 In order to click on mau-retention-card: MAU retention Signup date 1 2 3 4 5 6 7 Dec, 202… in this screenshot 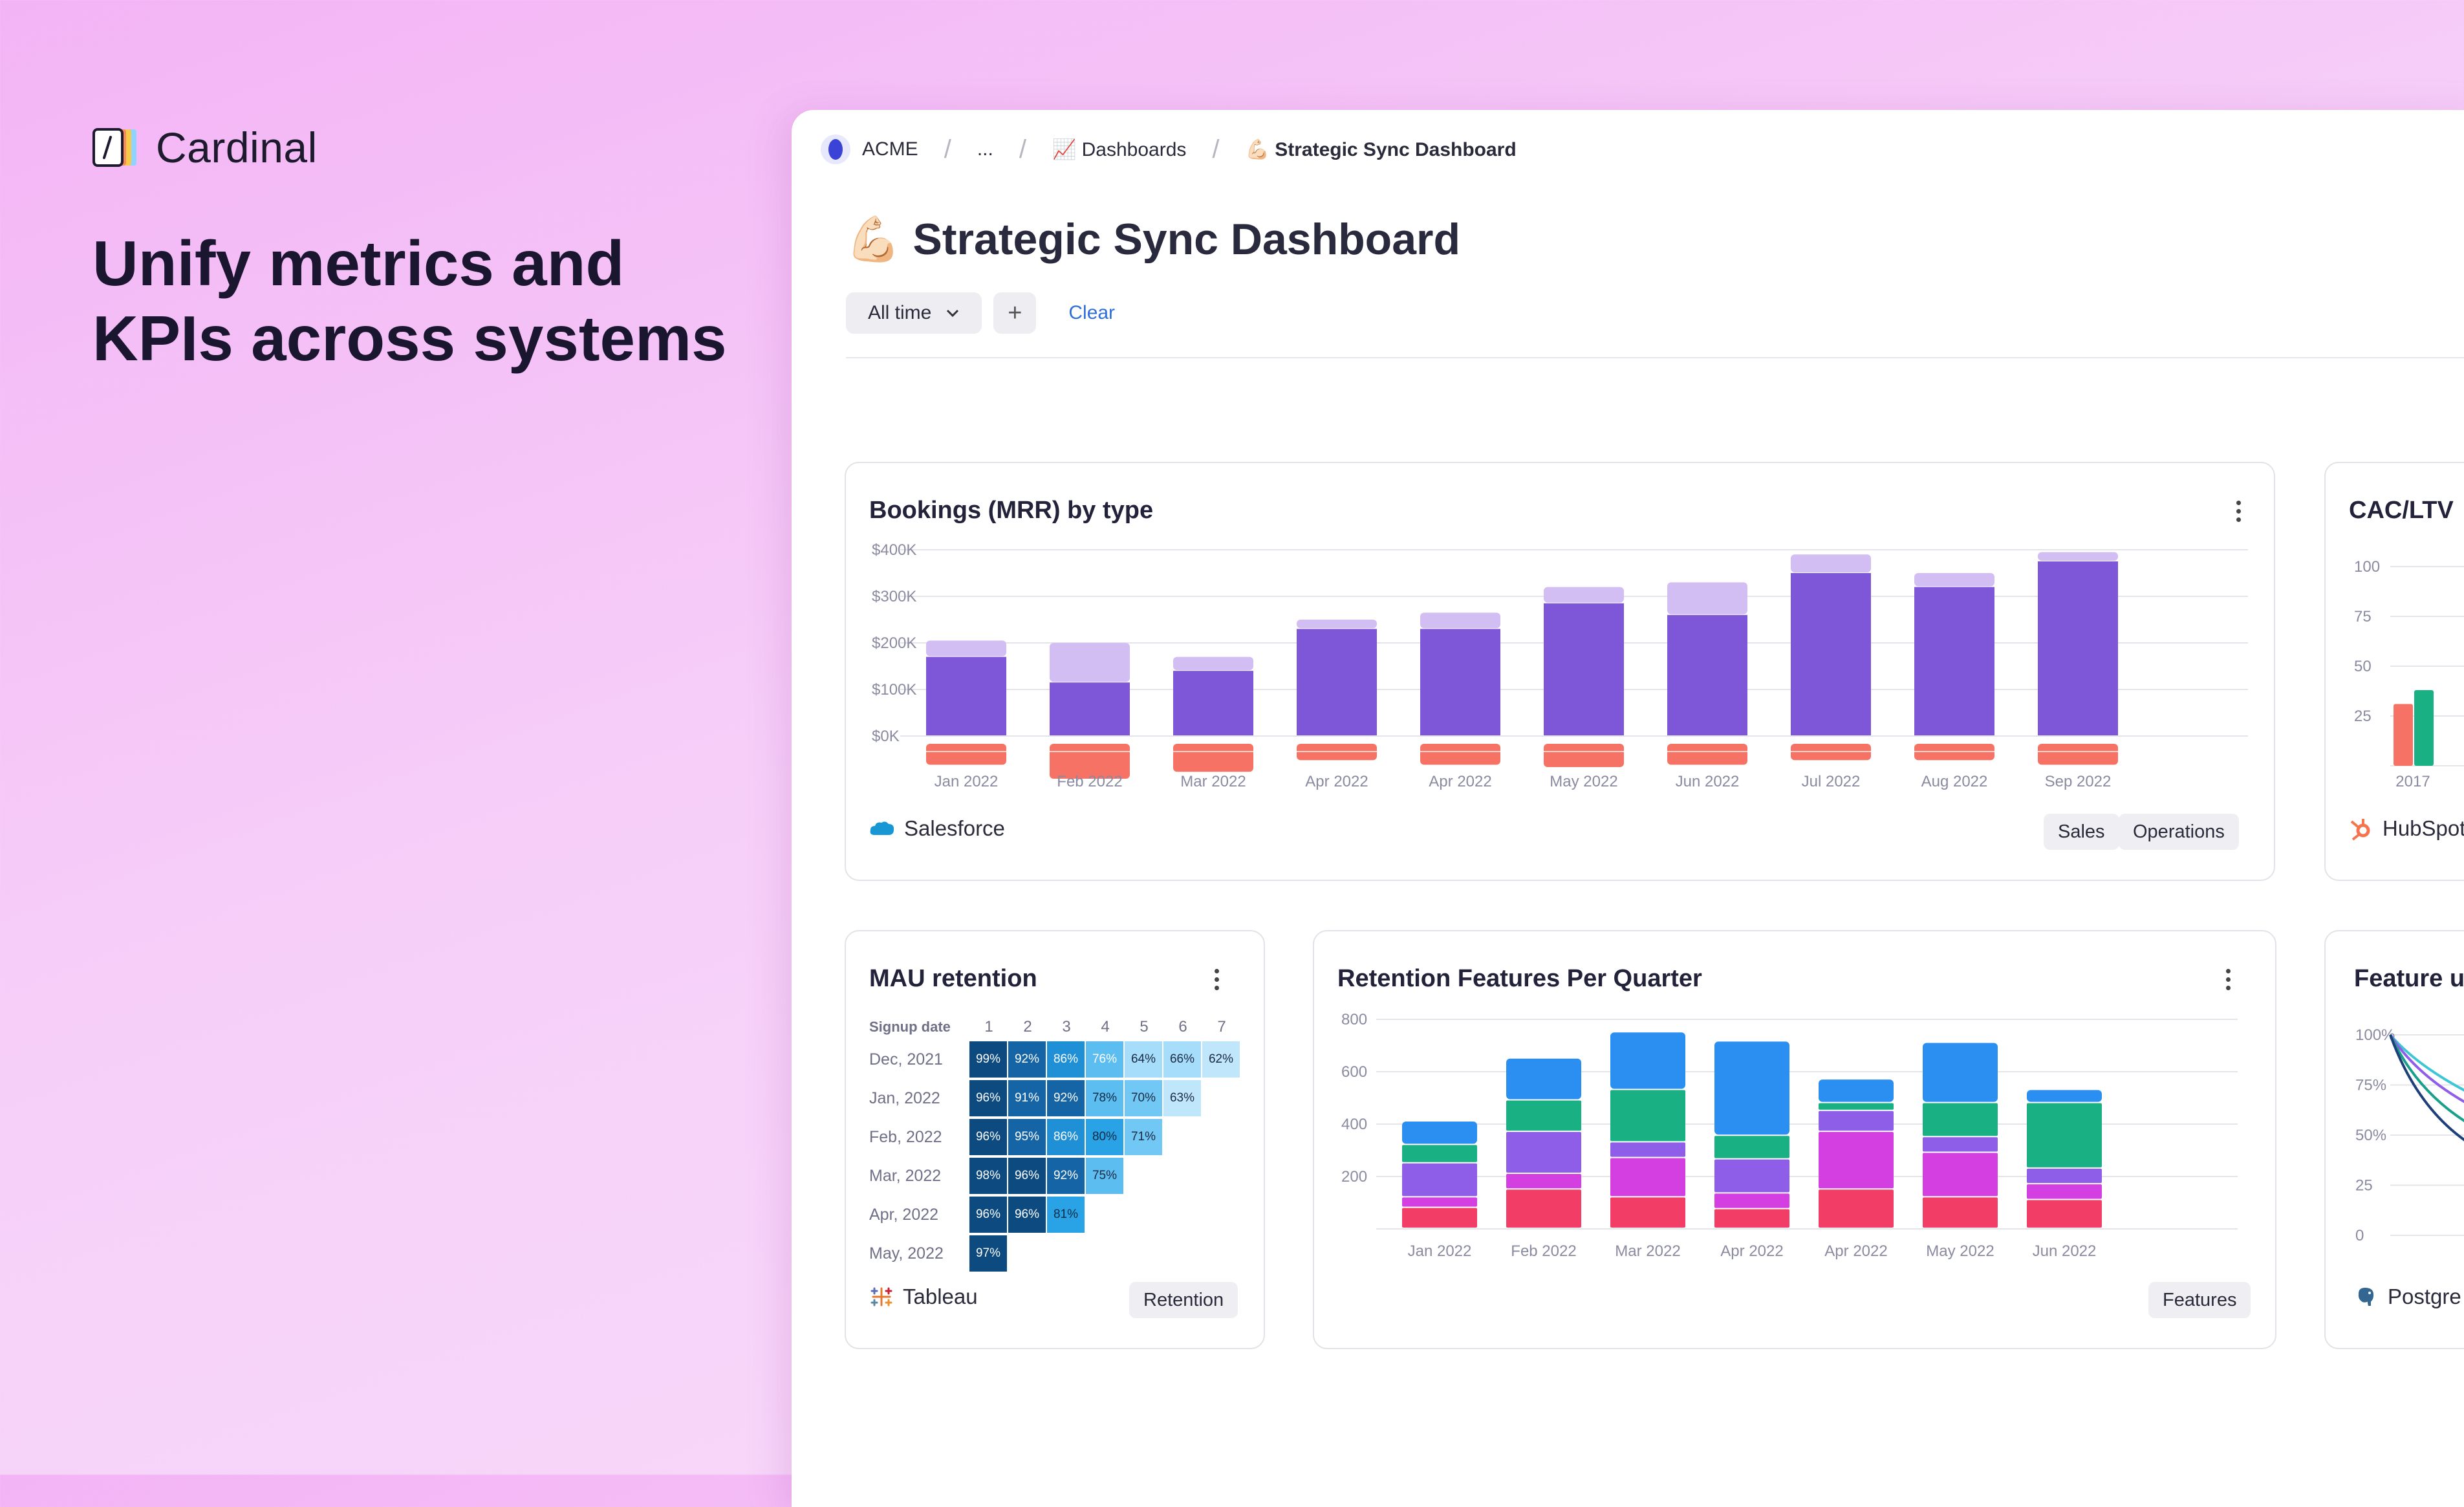, I will do `click(1055, 1139)`.